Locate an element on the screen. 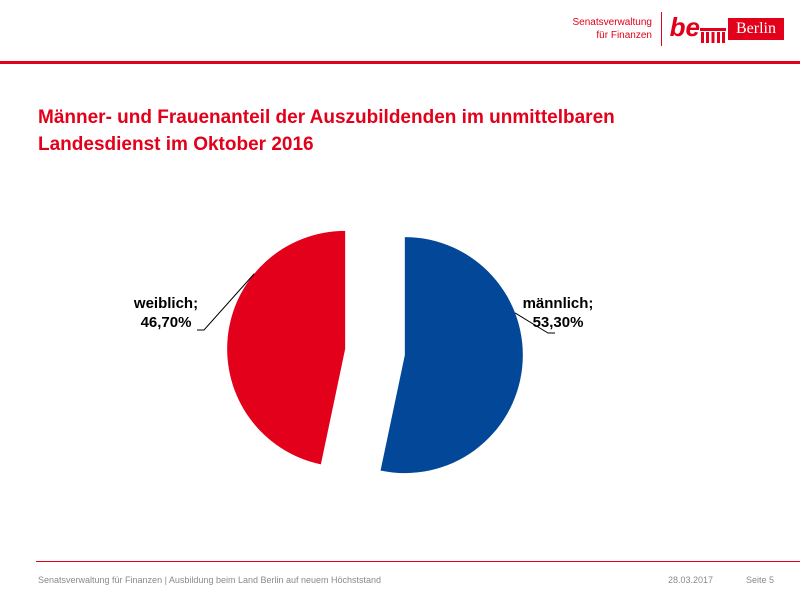 The height and width of the screenshot is (600, 800). pie-slice-männlich is located at coordinates (451, 355).